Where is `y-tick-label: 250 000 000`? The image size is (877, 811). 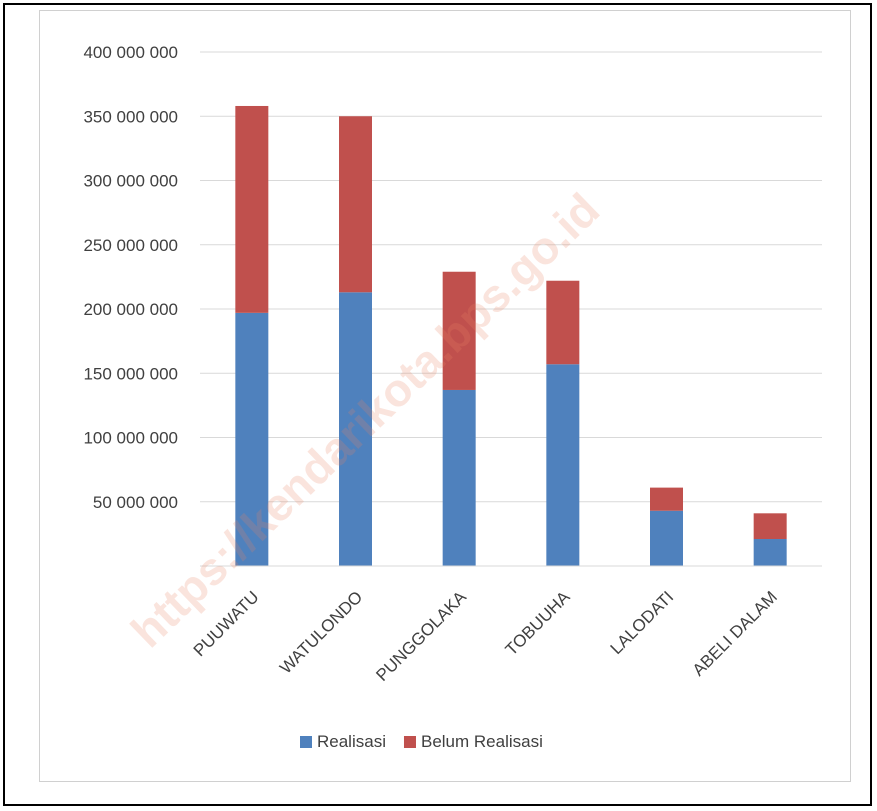 y-tick-label: 250 000 000 is located at coordinates (130, 245).